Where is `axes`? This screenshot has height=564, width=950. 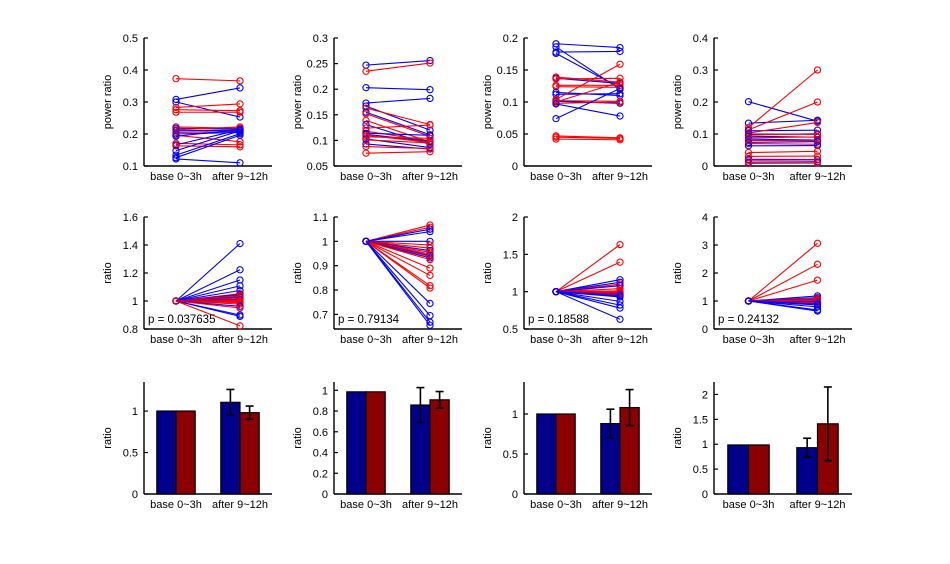
axes is located at coordinates (782, 102).